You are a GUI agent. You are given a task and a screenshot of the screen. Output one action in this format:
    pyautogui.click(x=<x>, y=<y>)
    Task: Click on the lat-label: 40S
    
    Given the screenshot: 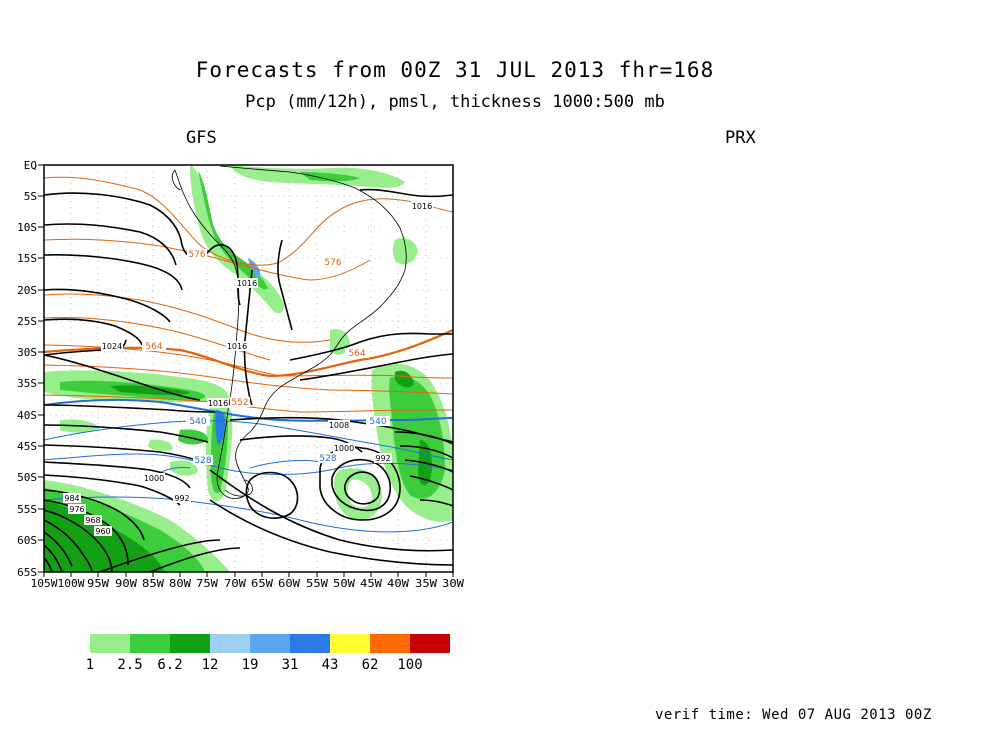 What is the action you would take?
    pyautogui.click(x=27, y=415)
    